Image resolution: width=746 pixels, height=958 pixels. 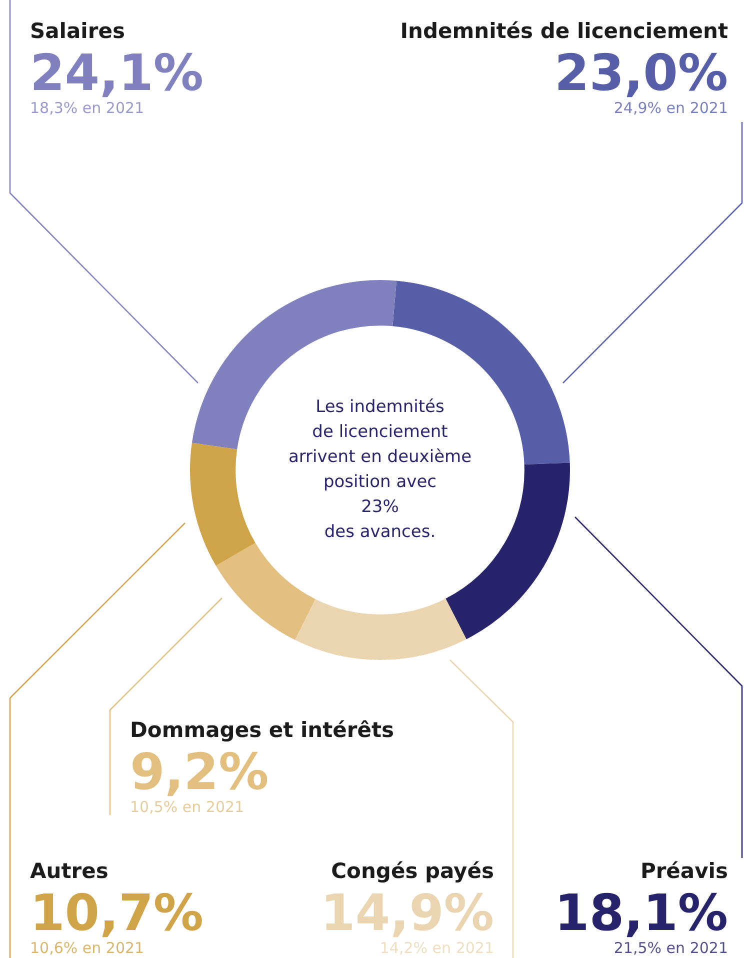 I want to click on slice-label: Salaires, so click(x=77, y=31).